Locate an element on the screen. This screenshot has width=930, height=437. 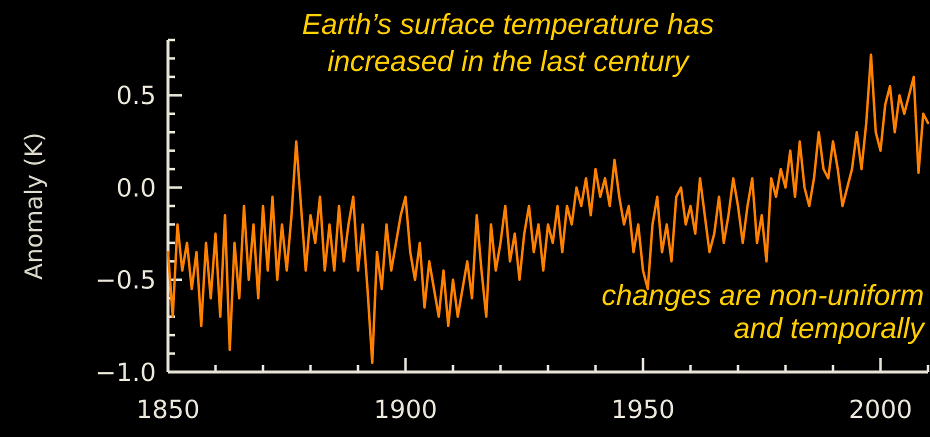
x-tick-label: 1950 is located at coordinates (643, 409).